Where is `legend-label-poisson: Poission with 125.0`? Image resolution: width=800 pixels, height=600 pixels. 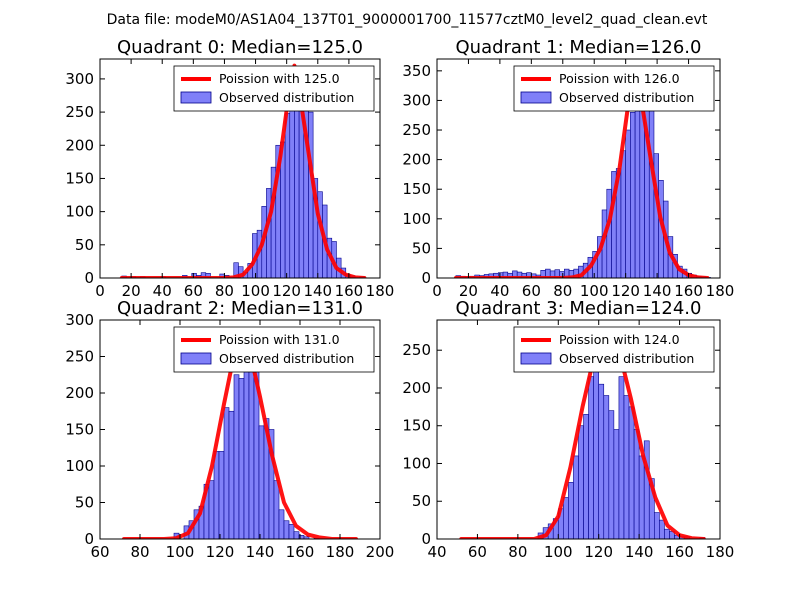 legend-label-poisson: Poission with 125.0 is located at coordinates (279, 78).